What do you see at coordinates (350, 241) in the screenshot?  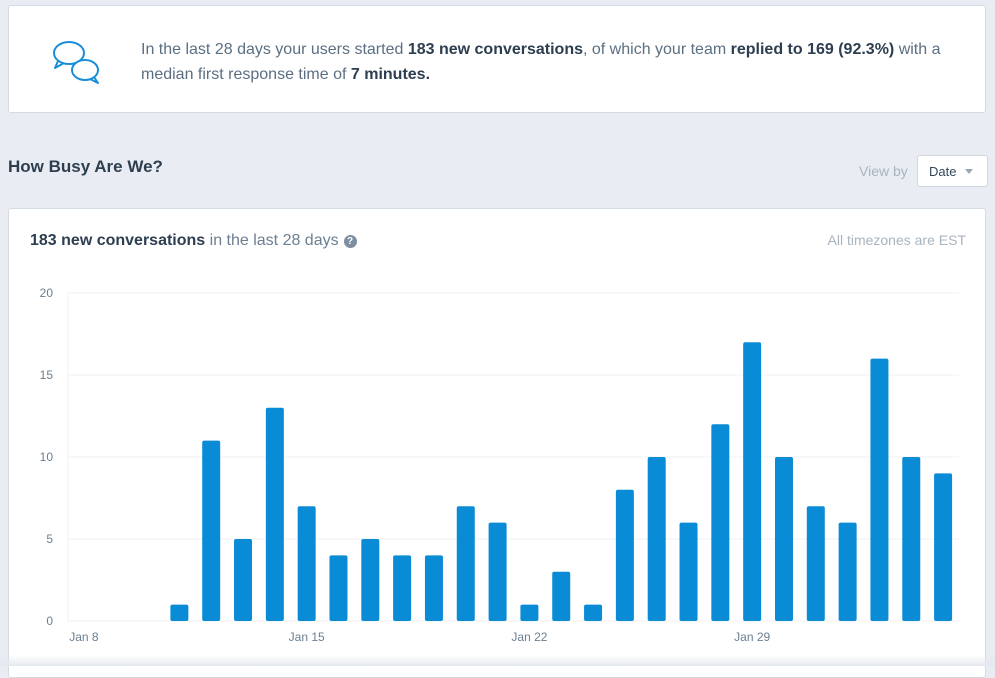 I see `help-icon: ?` at bounding box center [350, 241].